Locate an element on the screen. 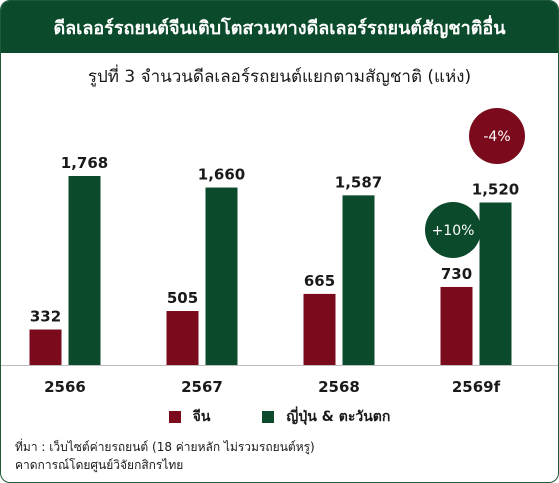 This screenshot has width=559, height=483. legend-swatch-japan-west is located at coordinates (268, 417).